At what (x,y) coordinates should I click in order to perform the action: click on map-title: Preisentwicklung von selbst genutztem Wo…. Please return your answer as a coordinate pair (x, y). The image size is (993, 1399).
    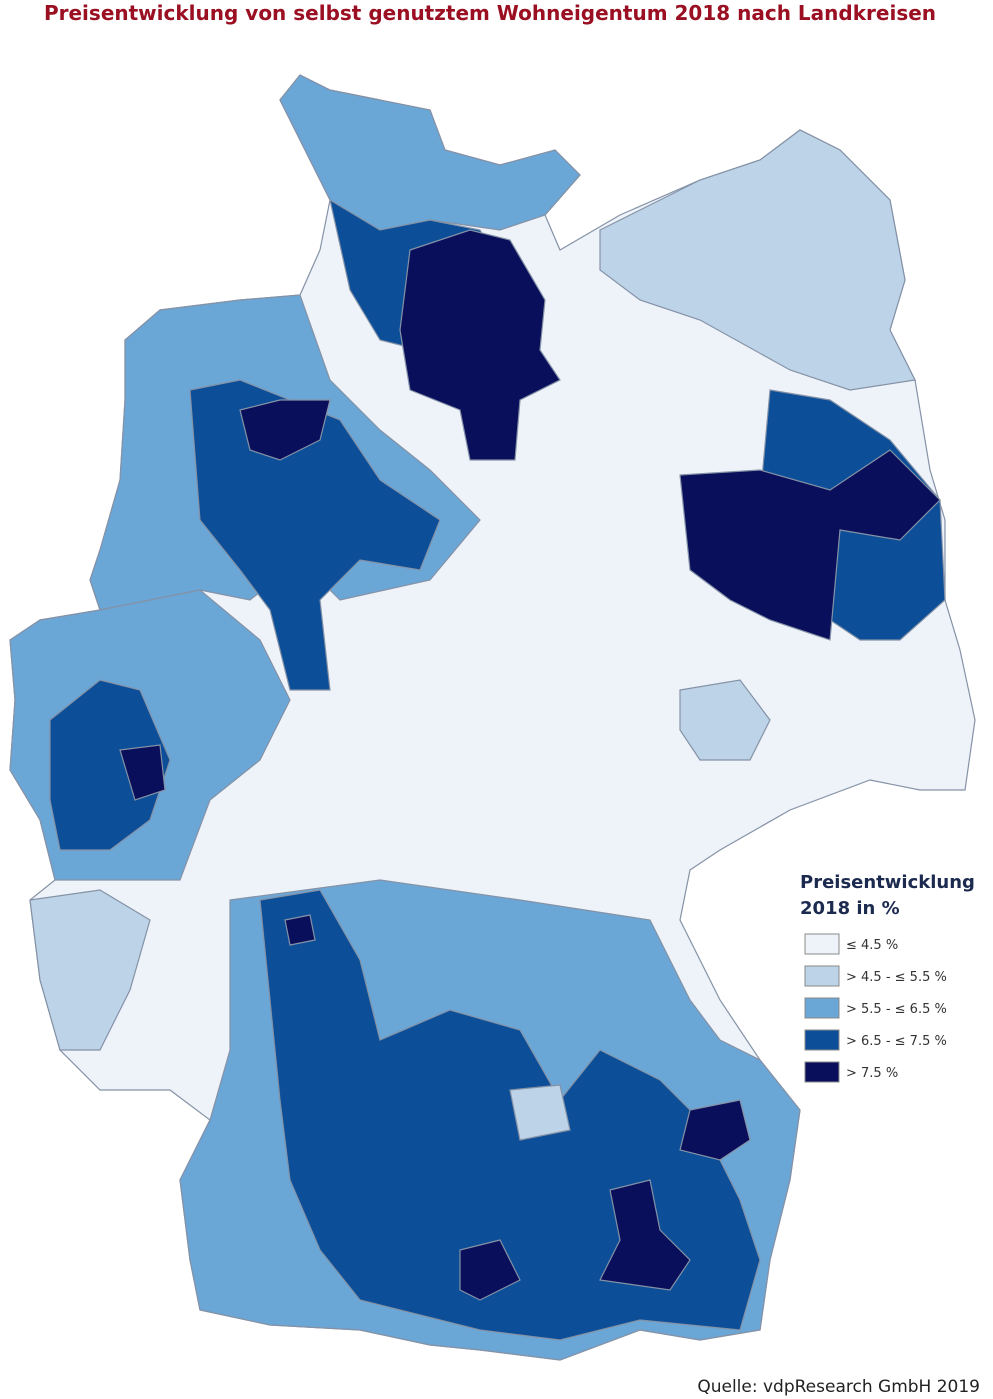
    Looking at the image, I should click on (490, 13).